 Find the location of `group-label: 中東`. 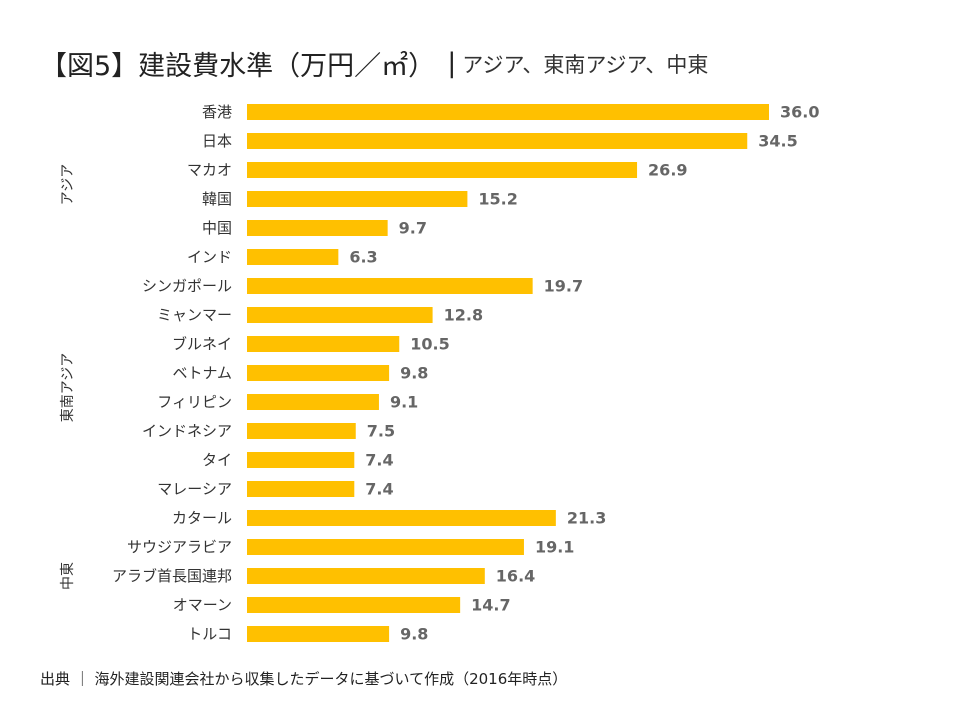

group-label: 中東 is located at coordinates (68, 576).